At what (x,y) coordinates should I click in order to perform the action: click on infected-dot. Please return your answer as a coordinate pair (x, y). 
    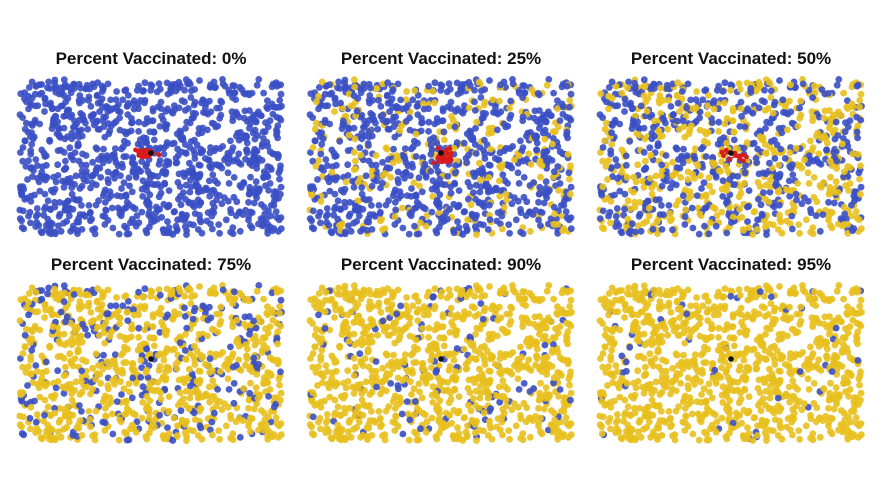
    Looking at the image, I should click on (159, 155).